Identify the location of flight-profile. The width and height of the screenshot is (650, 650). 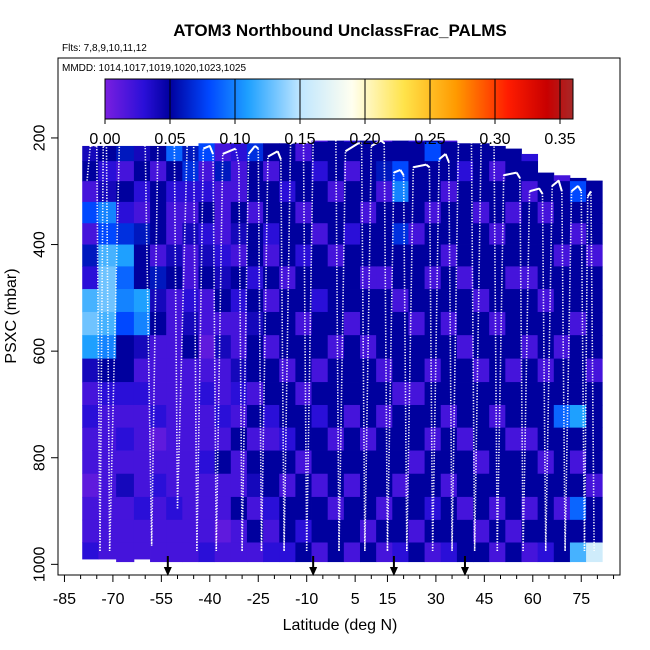
(397, 360).